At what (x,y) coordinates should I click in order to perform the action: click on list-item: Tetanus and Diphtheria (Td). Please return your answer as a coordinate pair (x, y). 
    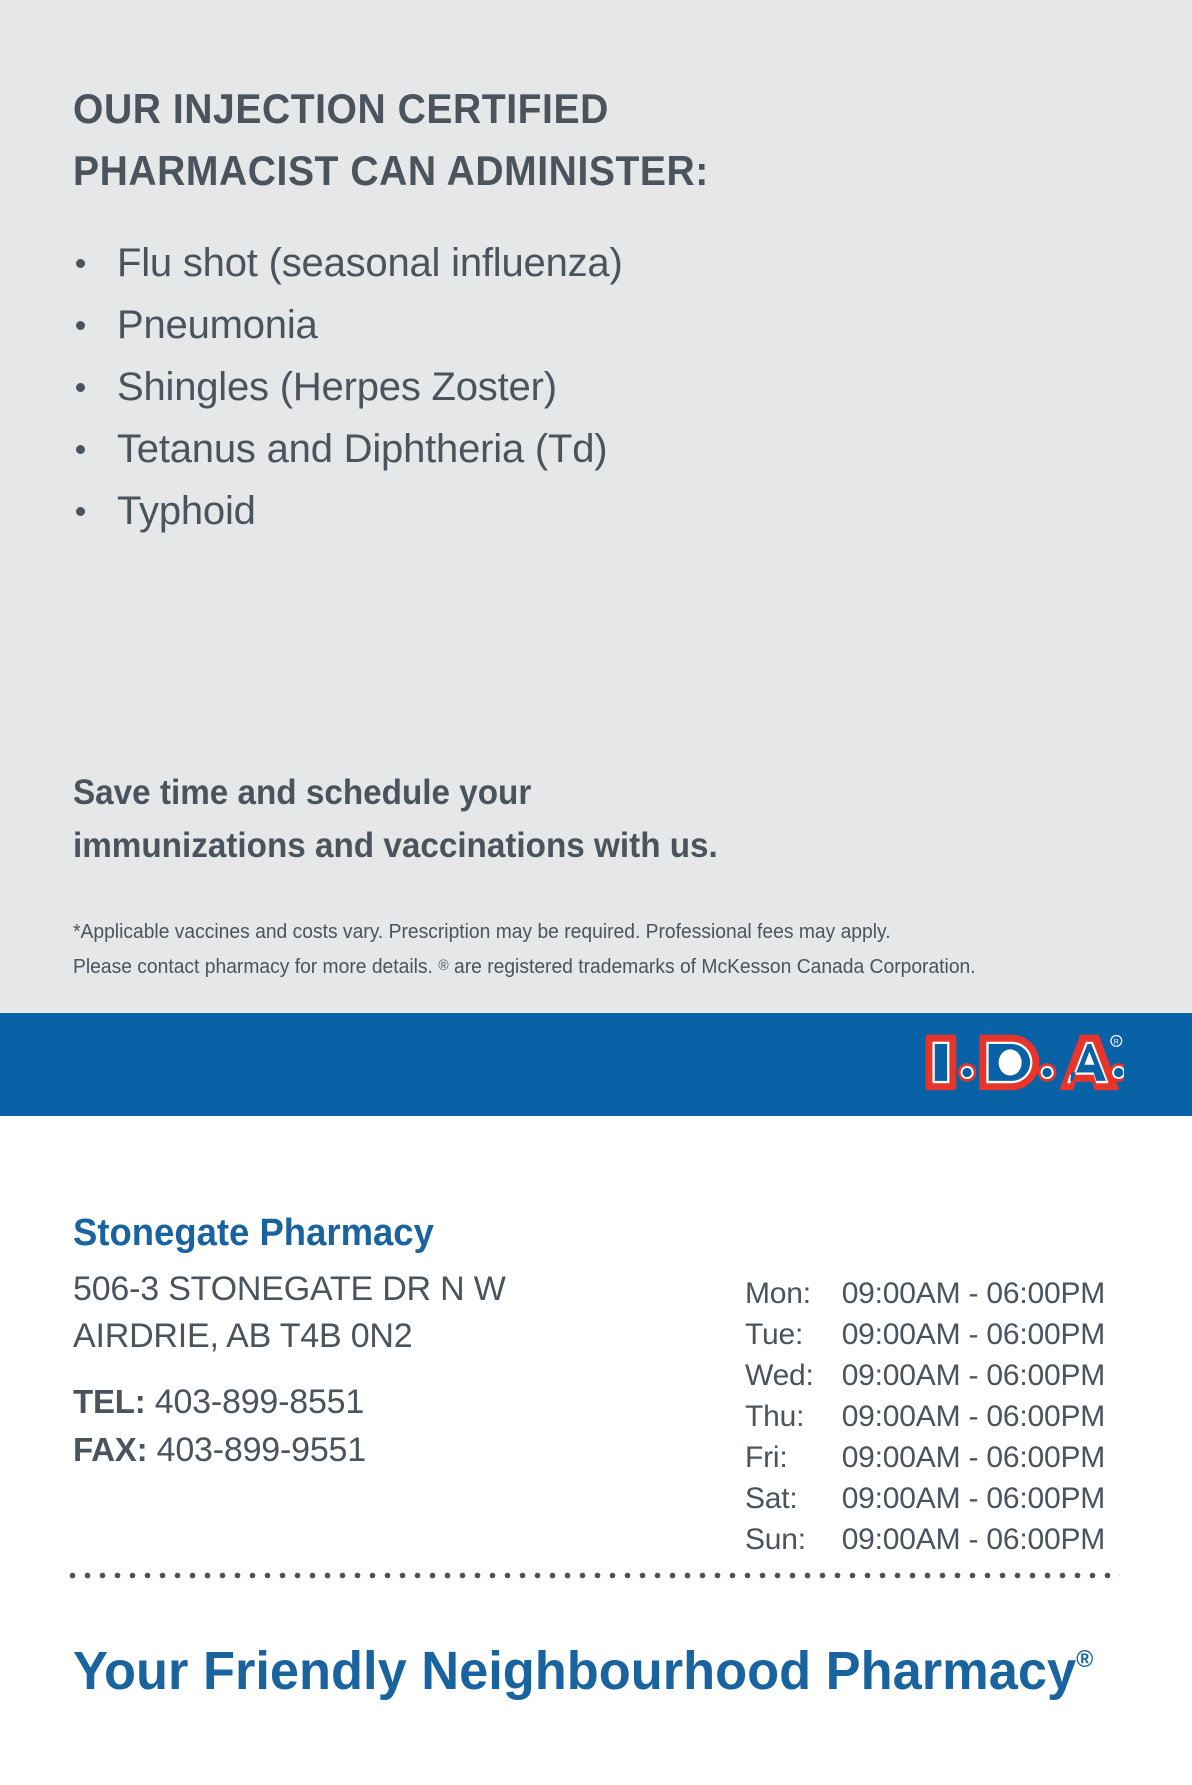
    Looking at the image, I should click on (503, 449).